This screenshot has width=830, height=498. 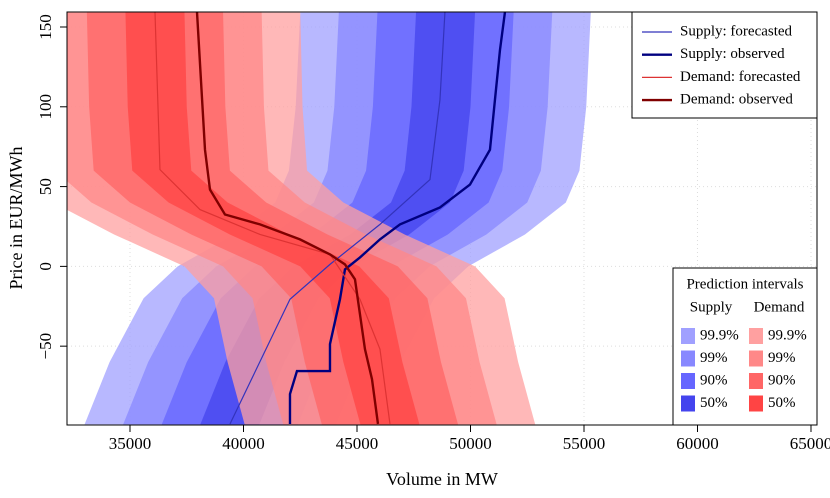 I want to click on legend-label: Demand: forecasted, so click(x=740, y=77).